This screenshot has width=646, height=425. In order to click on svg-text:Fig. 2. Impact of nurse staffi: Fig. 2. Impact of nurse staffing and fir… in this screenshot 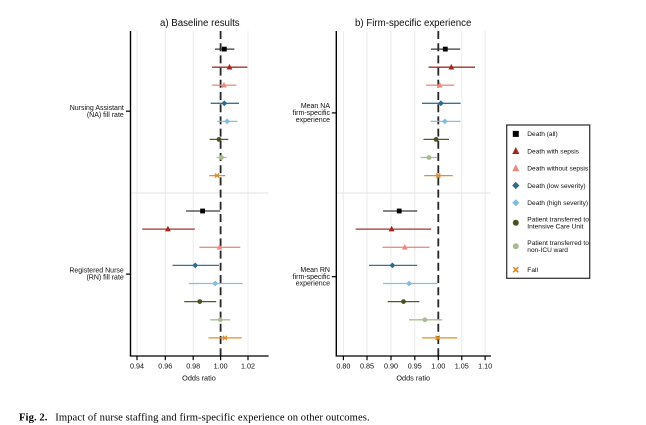, I will do `click(194, 418)`.